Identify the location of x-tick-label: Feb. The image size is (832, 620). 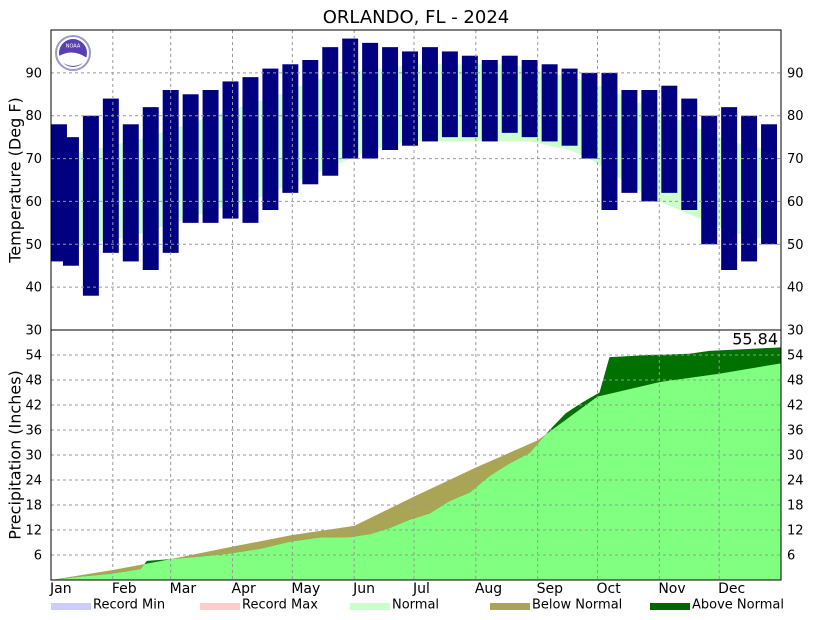
(124, 589).